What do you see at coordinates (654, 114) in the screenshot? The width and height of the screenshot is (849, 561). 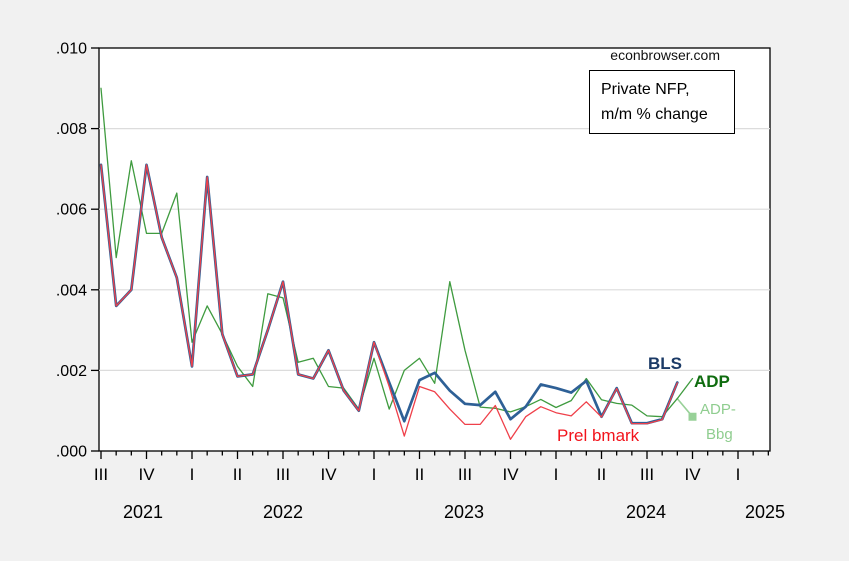 I see `chart-title-line2: m/m % change` at bounding box center [654, 114].